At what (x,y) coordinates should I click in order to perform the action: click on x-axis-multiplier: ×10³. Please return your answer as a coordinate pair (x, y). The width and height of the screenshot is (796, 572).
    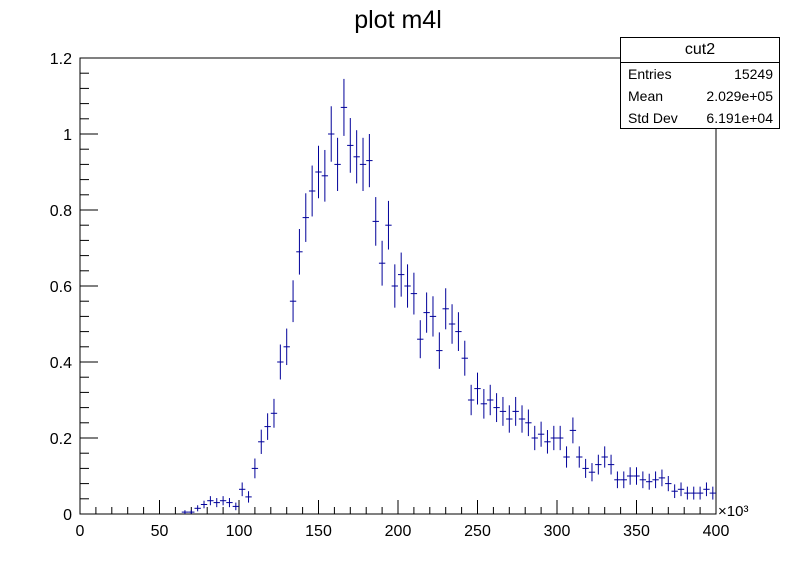
    Looking at the image, I should click on (733, 511).